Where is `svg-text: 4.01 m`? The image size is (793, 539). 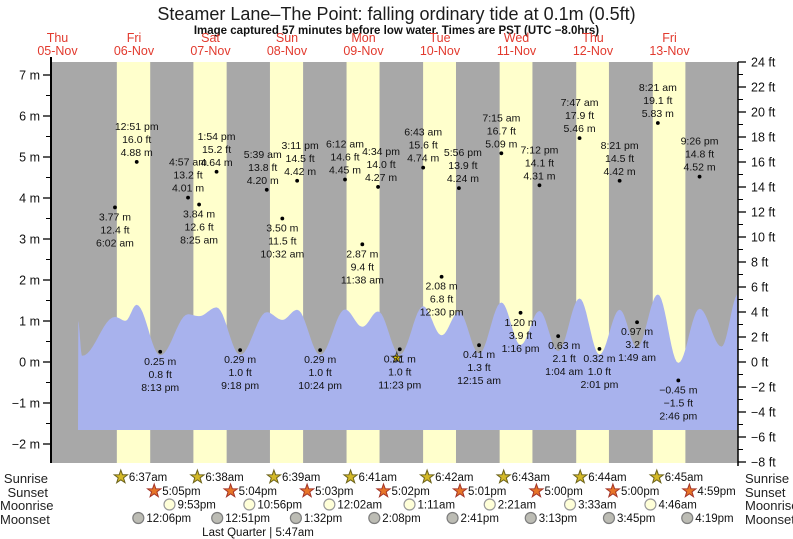
svg-text: 4.01 m is located at coordinates (188, 189).